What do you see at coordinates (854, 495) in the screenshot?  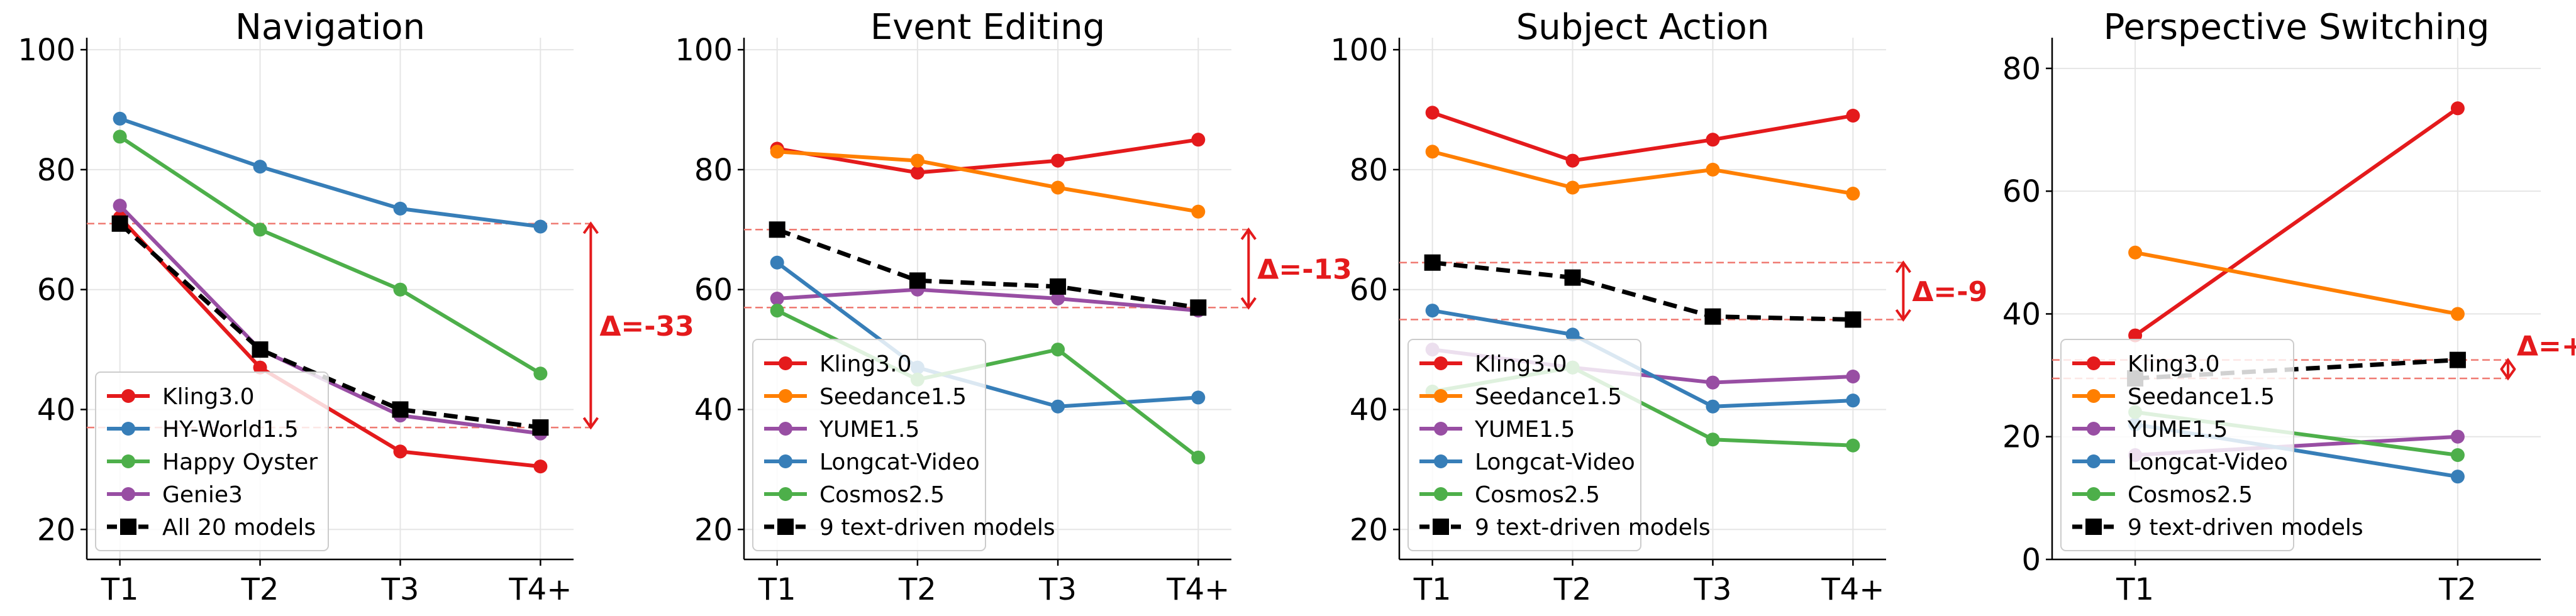 I see `legend-item: Cosmos2.5` at bounding box center [854, 495].